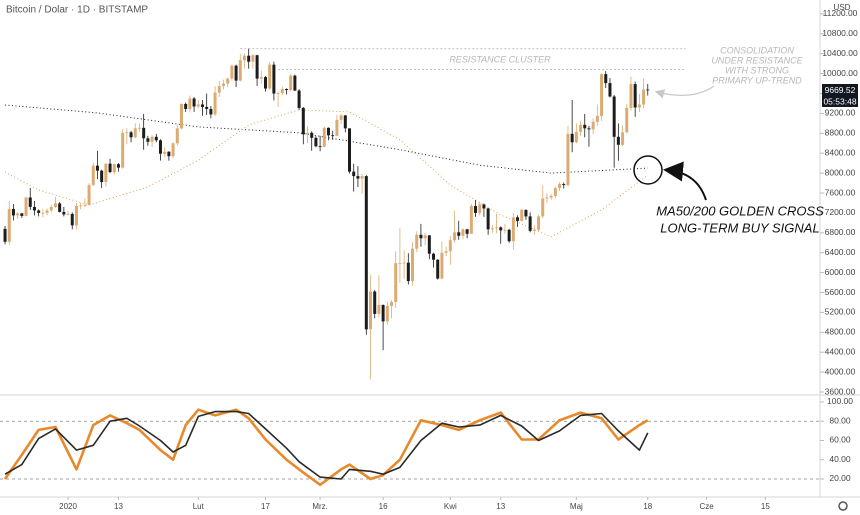 Image resolution: width=860 pixels, height=515 pixels. I want to click on arrow, so click(684, 92).